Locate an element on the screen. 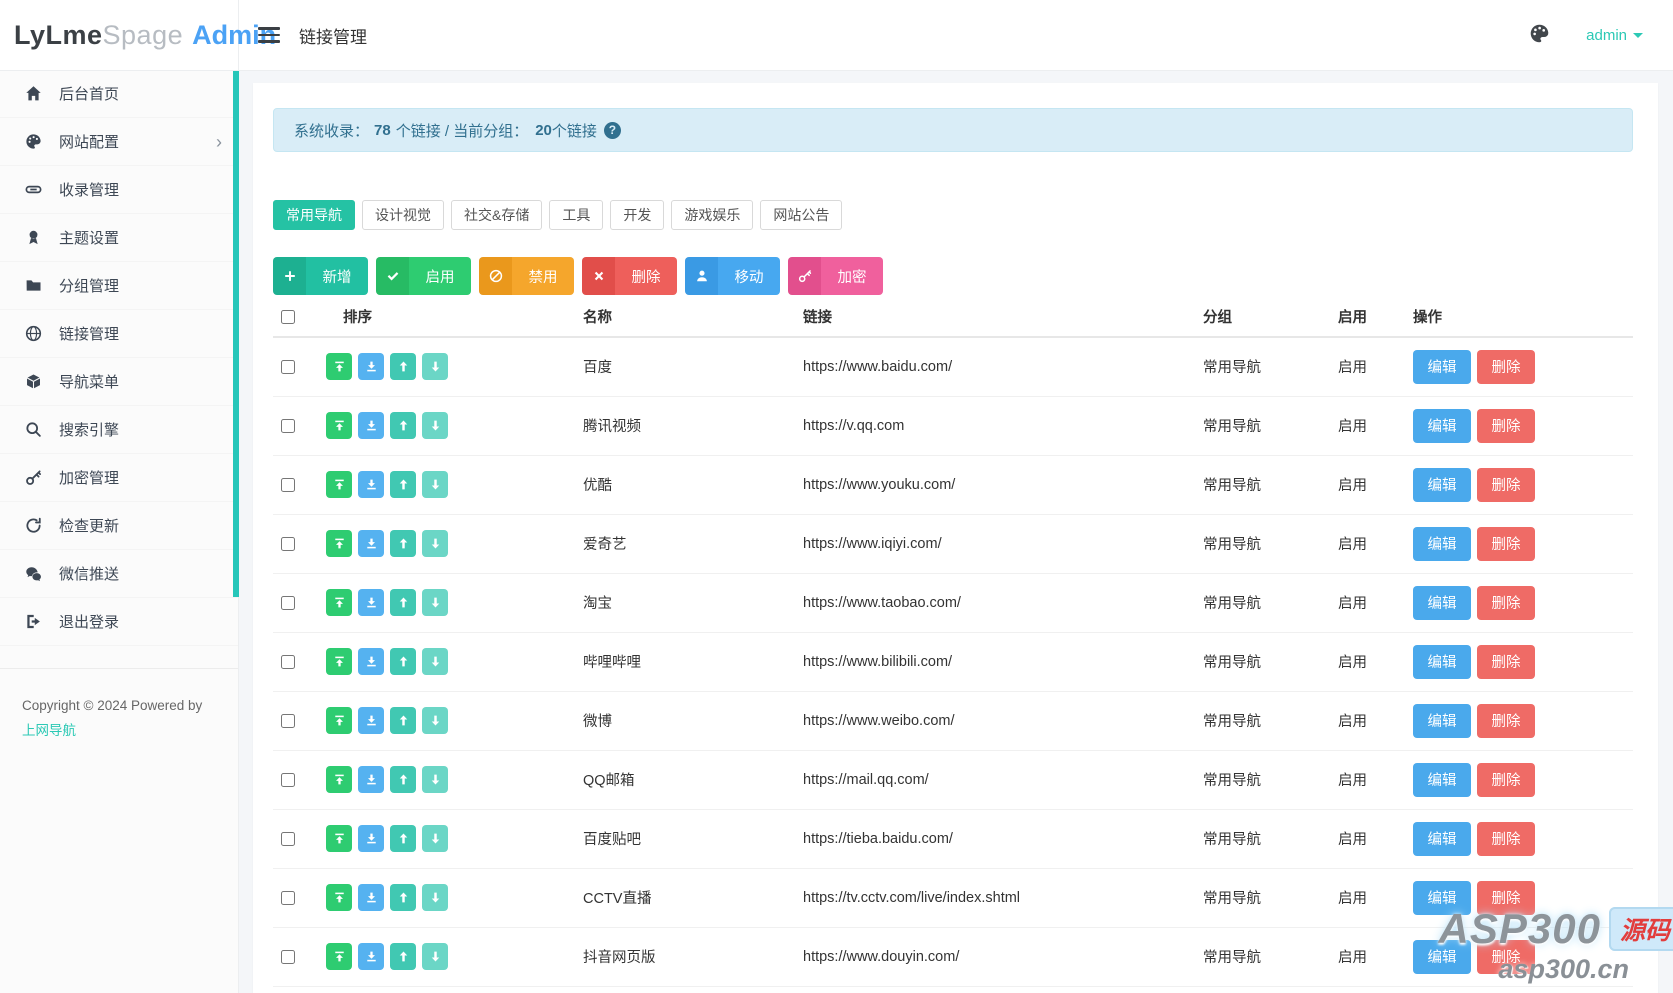 The height and width of the screenshot is (993, 1673). user-dropdown: admin is located at coordinates (1614, 35).